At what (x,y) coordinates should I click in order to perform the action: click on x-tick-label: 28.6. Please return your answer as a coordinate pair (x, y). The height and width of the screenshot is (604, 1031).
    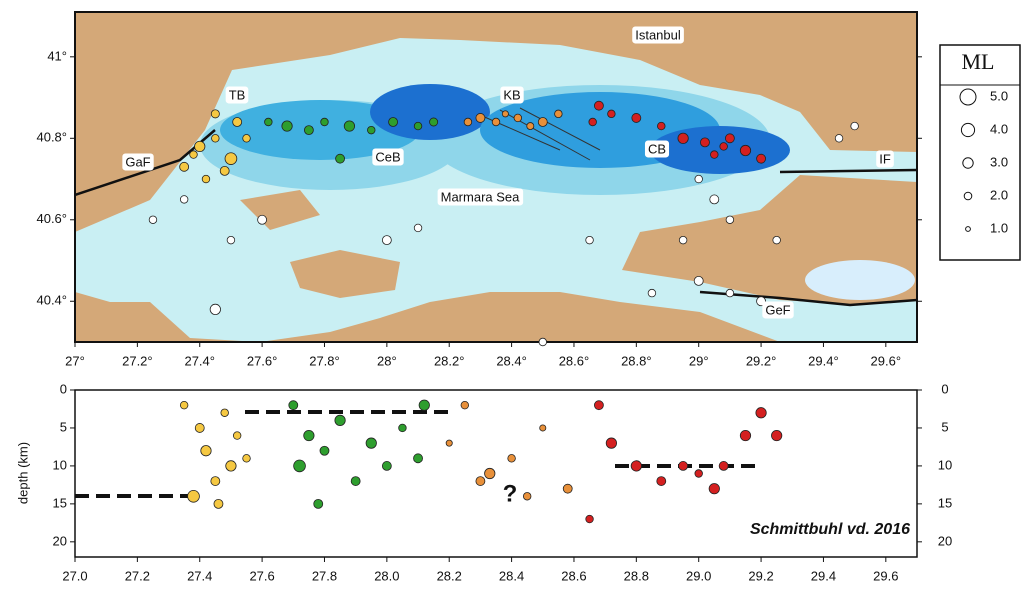
    Looking at the image, I should click on (573, 575).